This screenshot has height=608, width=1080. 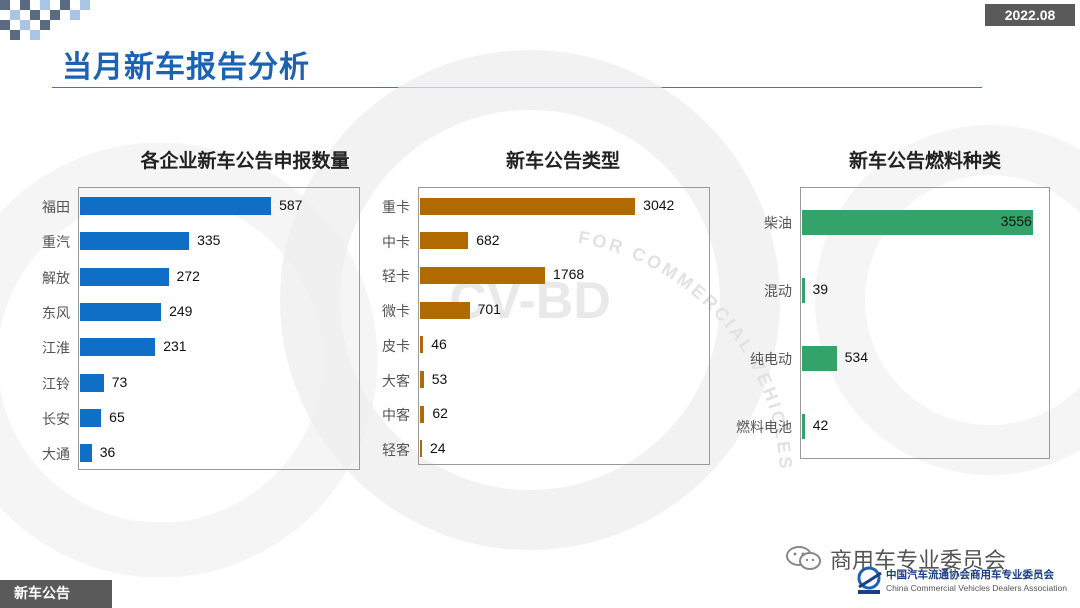 What do you see at coordinates (771, 360) in the screenshot?
I see `category-label-fuel: 纯电动` at bounding box center [771, 360].